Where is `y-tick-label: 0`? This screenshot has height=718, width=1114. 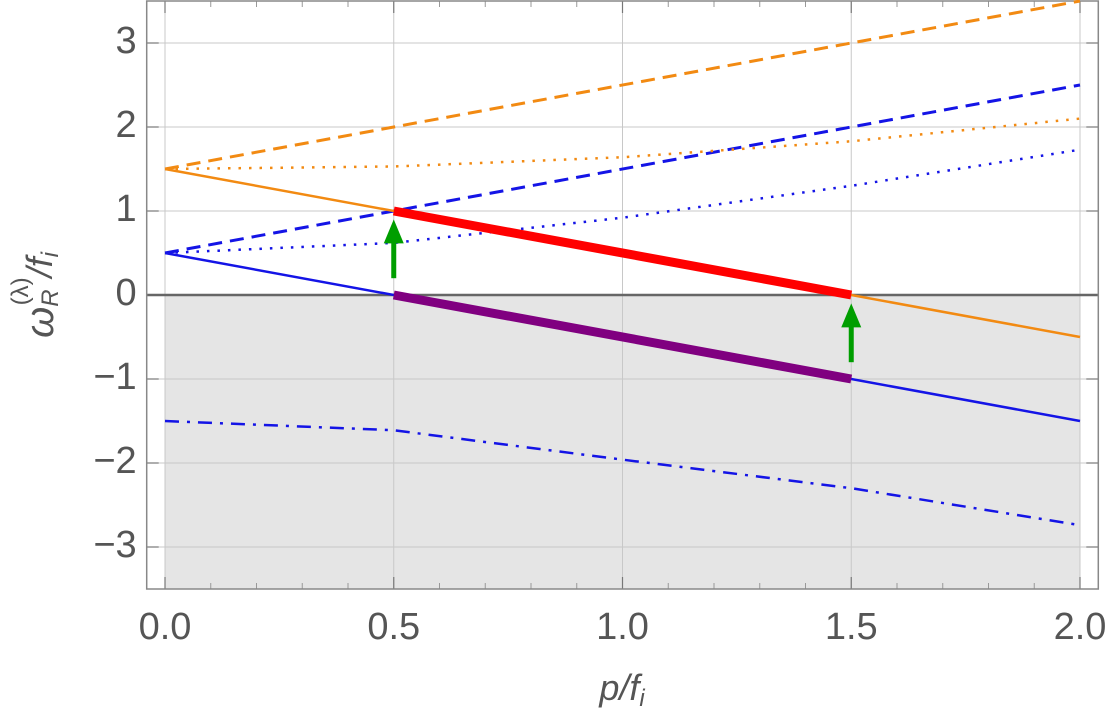 y-tick-label: 0 is located at coordinates (126, 293).